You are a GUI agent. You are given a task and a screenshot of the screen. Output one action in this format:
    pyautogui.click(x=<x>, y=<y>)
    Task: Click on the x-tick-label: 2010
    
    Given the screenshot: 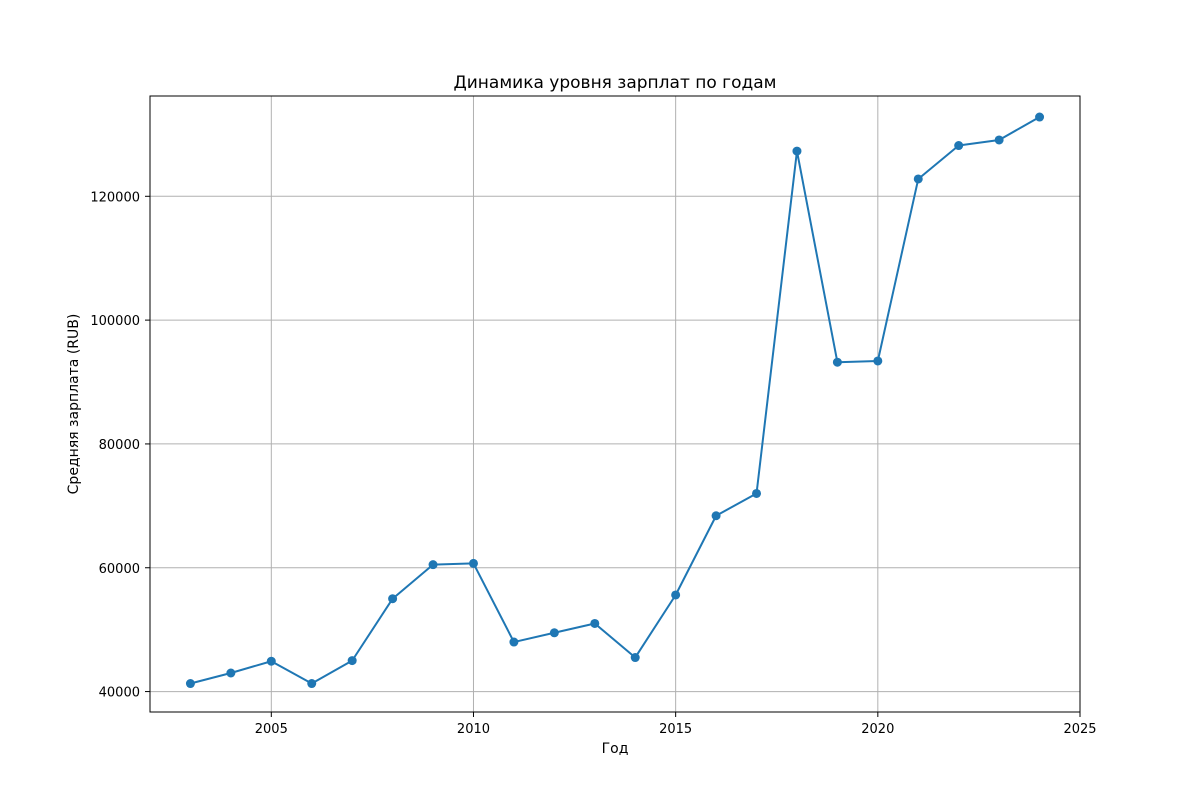 What is the action you would take?
    pyautogui.click(x=473, y=729)
    